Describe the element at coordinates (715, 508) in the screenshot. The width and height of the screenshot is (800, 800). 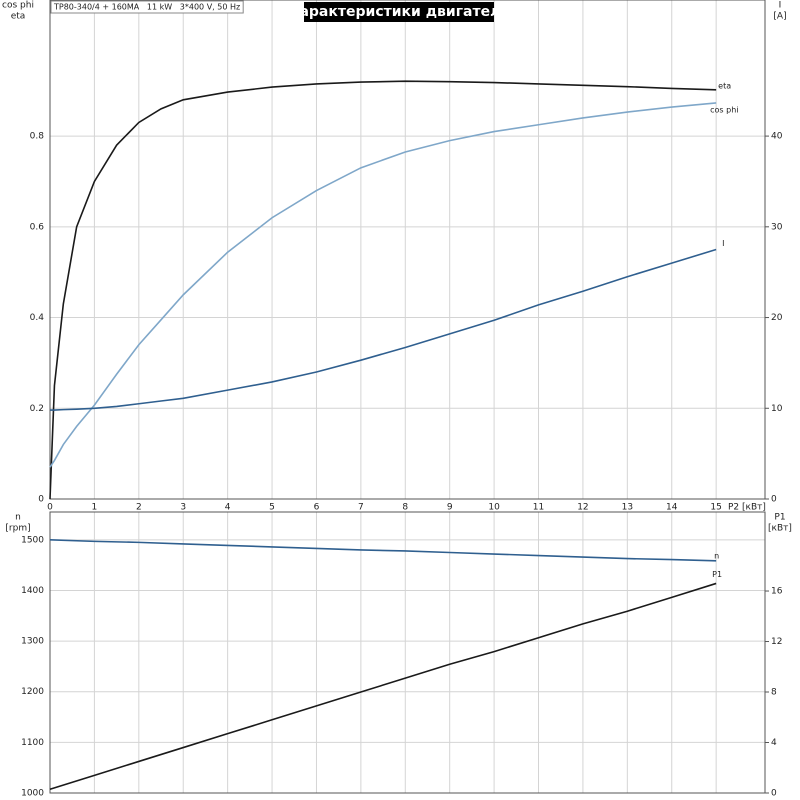
I see `x-tick-label: 15` at that location.